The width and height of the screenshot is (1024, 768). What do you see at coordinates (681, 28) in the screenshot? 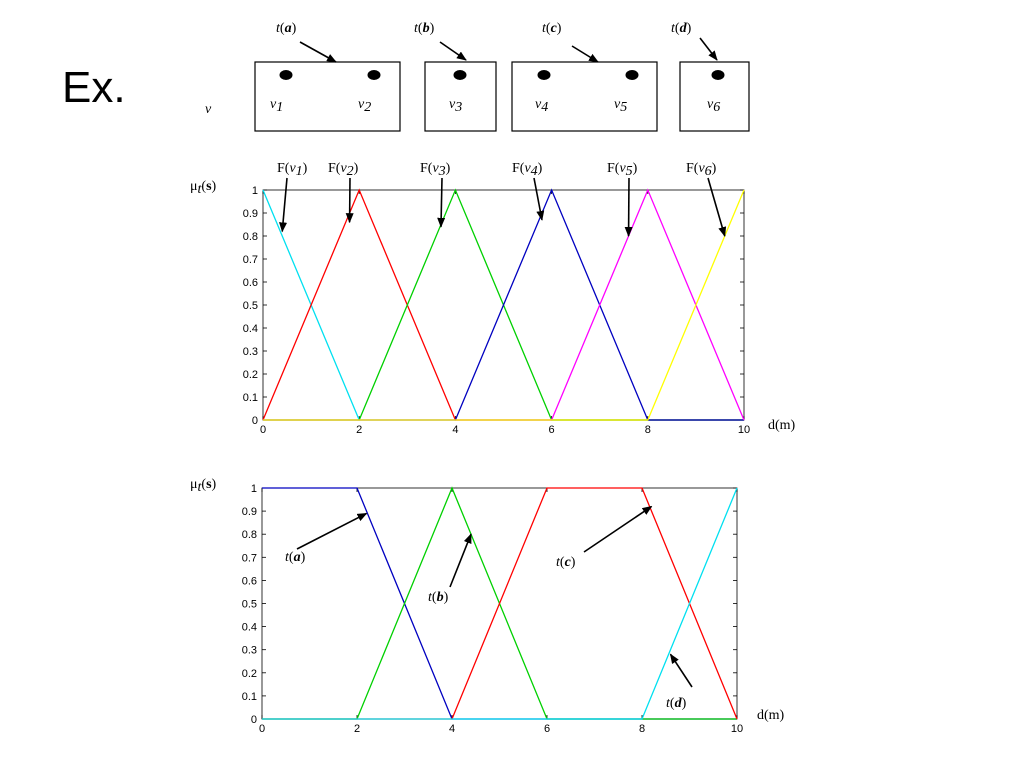
I see `region-label-d: t(d)` at bounding box center [681, 28].